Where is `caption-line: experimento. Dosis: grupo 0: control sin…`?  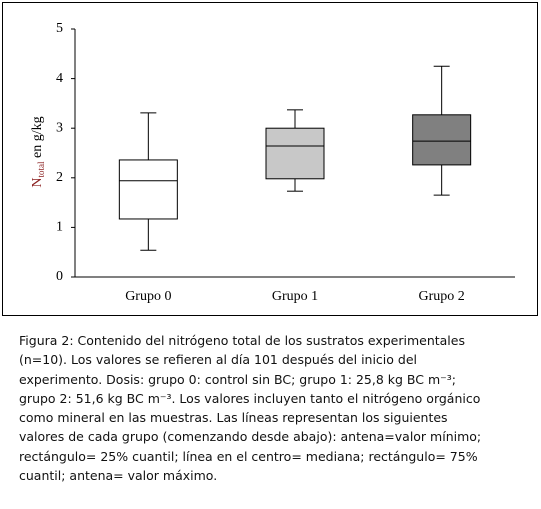
caption-line: experimento. Dosis: grupo 0: control sin… is located at coordinates (237, 379).